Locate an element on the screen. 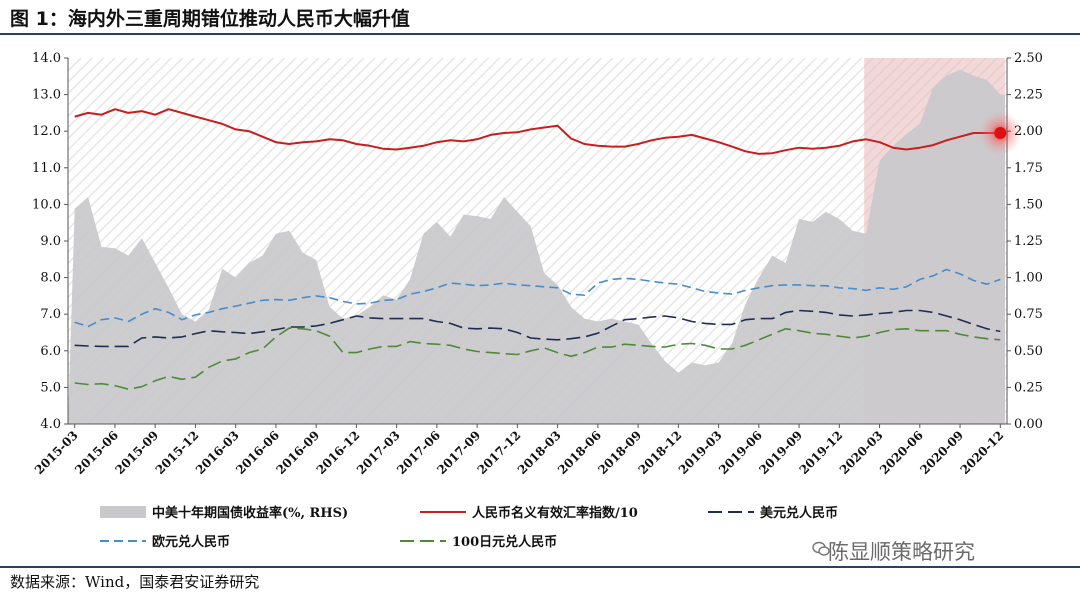 The height and width of the screenshot is (598, 1080). y-right-tick-label: 0.50 is located at coordinates (1028, 351).